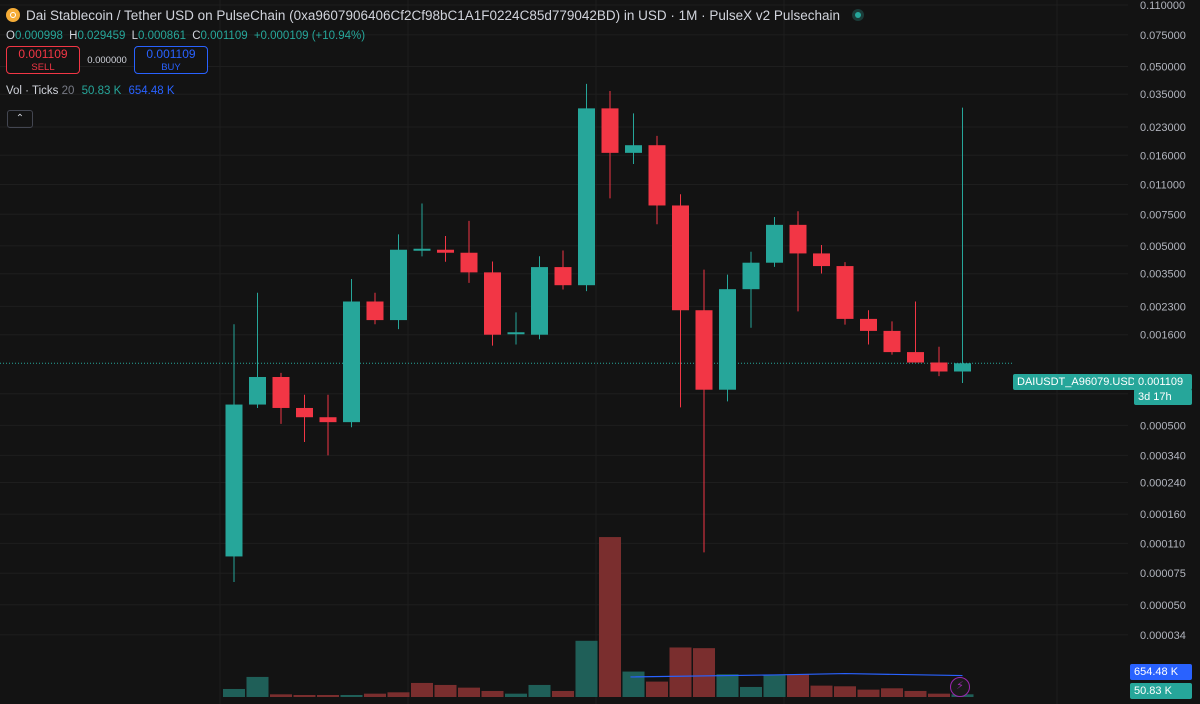  Describe the element at coordinates (43, 54) in the screenshot. I see `sell-price: 0.001109` at that location.